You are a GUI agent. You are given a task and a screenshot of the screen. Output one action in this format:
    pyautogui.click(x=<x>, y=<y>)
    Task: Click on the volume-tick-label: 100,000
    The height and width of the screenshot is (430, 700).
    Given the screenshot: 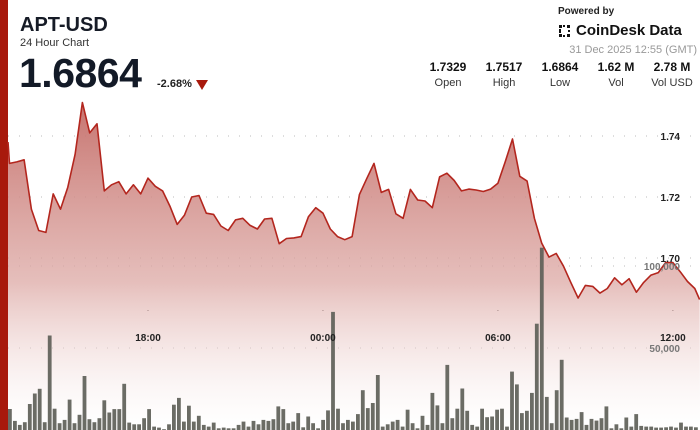 What is the action you would take?
    pyautogui.click(x=662, y=267)
    